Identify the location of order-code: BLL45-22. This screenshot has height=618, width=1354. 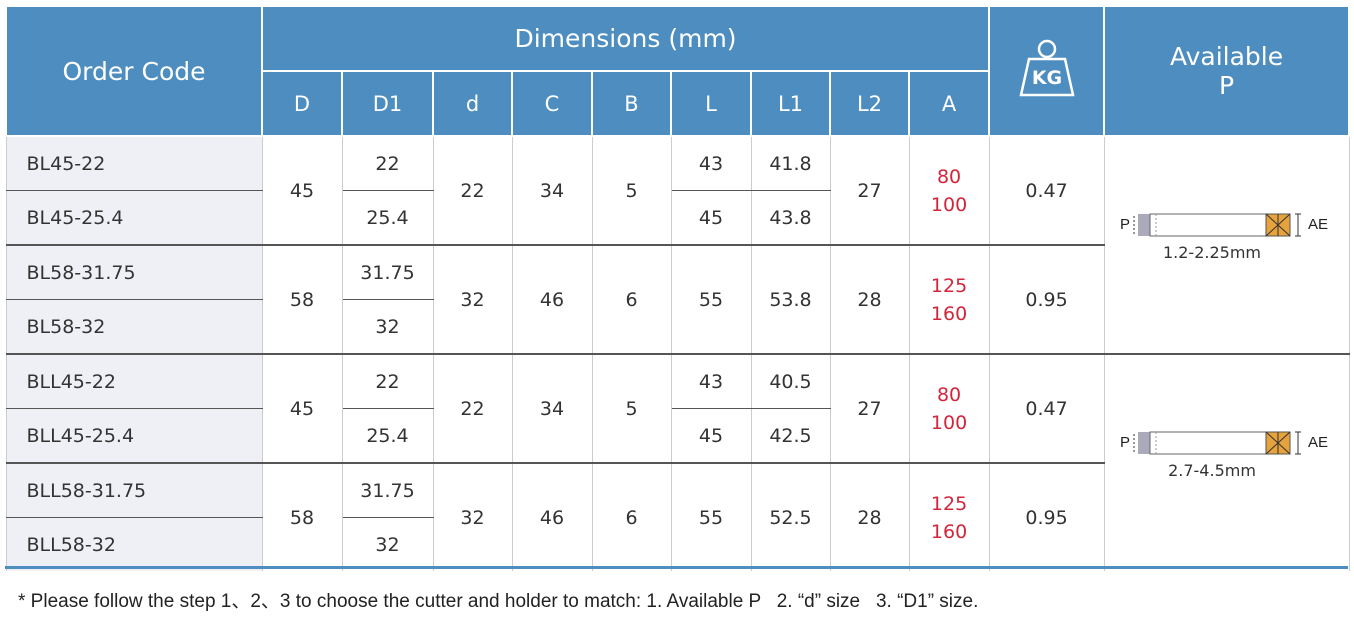
(134, 381).